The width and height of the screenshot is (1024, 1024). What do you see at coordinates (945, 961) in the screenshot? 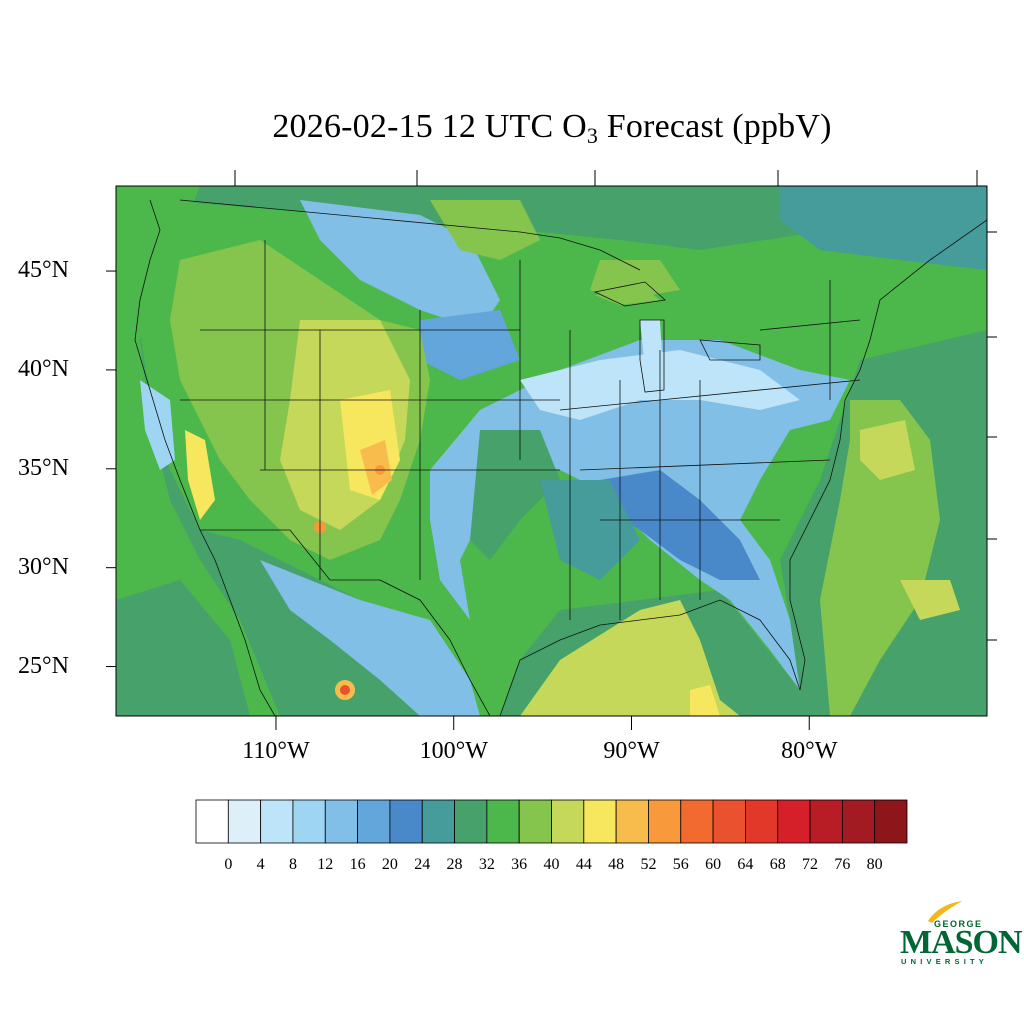
I see `logo-university: UNIVERSITY` at bounding box center [945, 961].